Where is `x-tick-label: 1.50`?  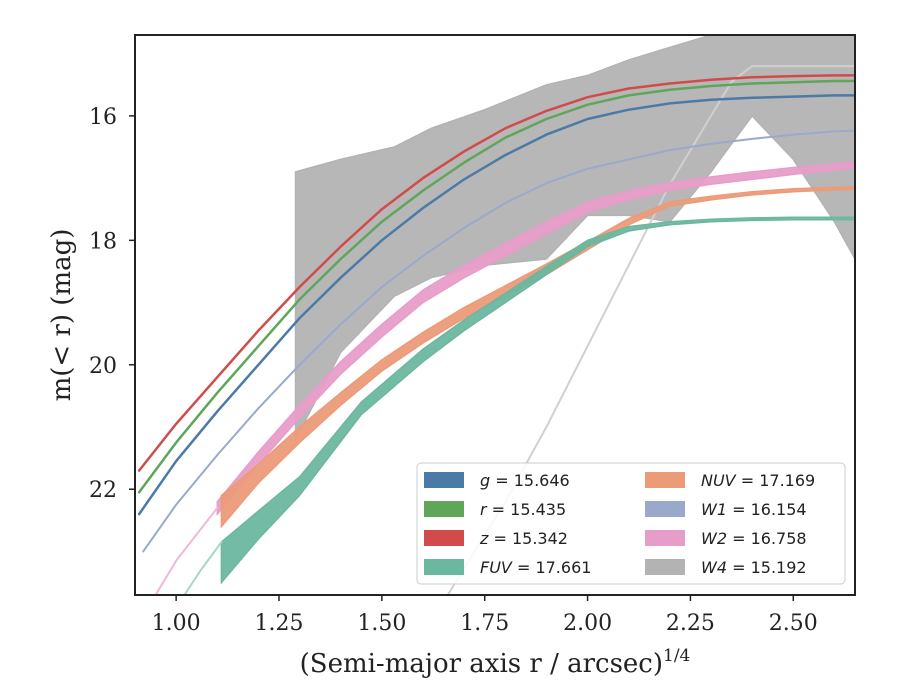
x-tick-label: 1.50 is located at coordinates (381, 623).